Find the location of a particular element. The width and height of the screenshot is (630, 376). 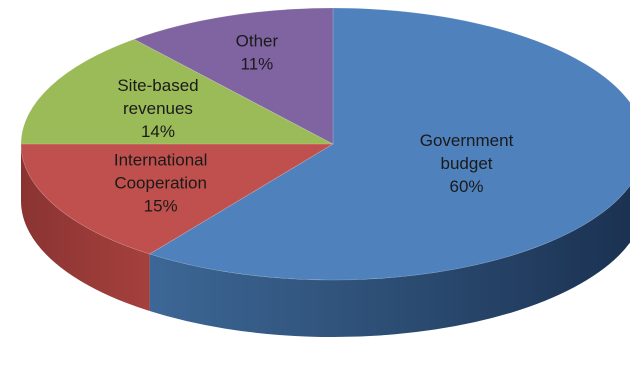

pie-slice-other is located at coordinates (233, 76).